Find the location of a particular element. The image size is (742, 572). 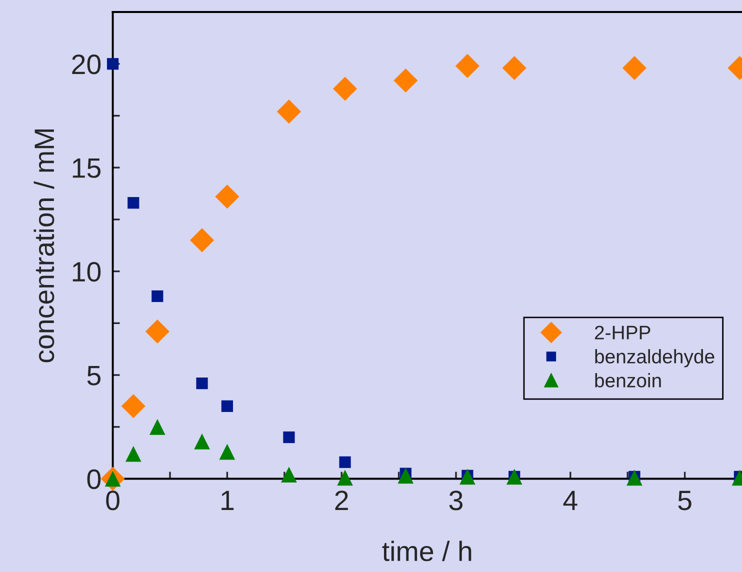

x-tick-label: 4 is located at coordinates (570, 500).